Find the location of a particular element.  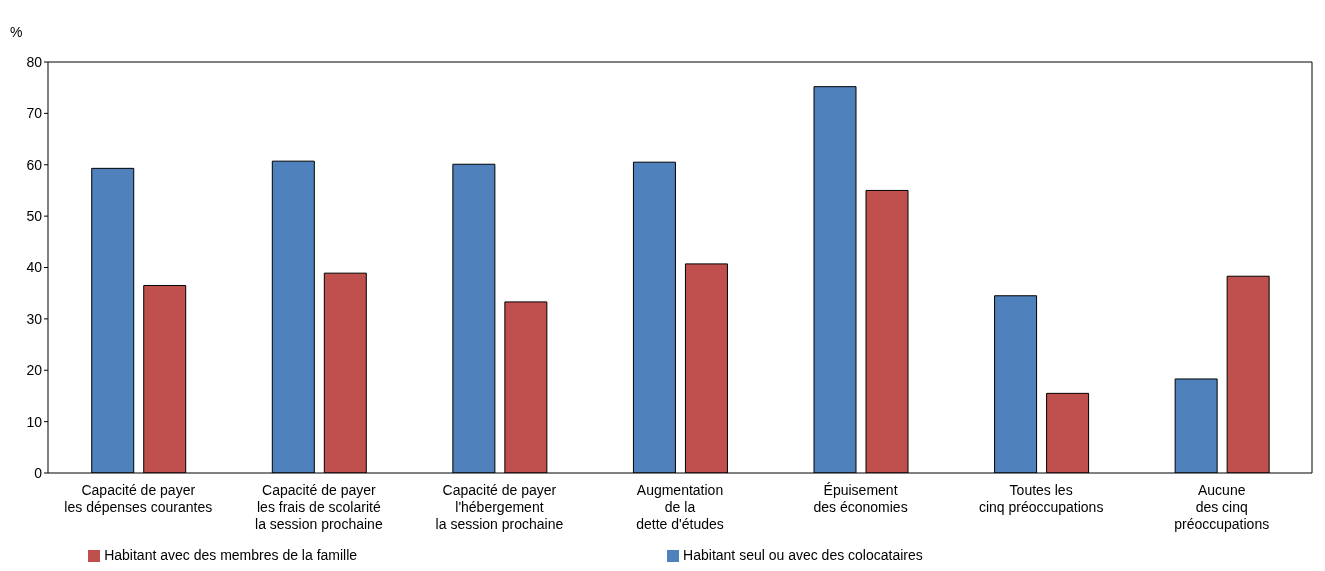

y-tick-label: 60 is located at coordinates (34, 164).